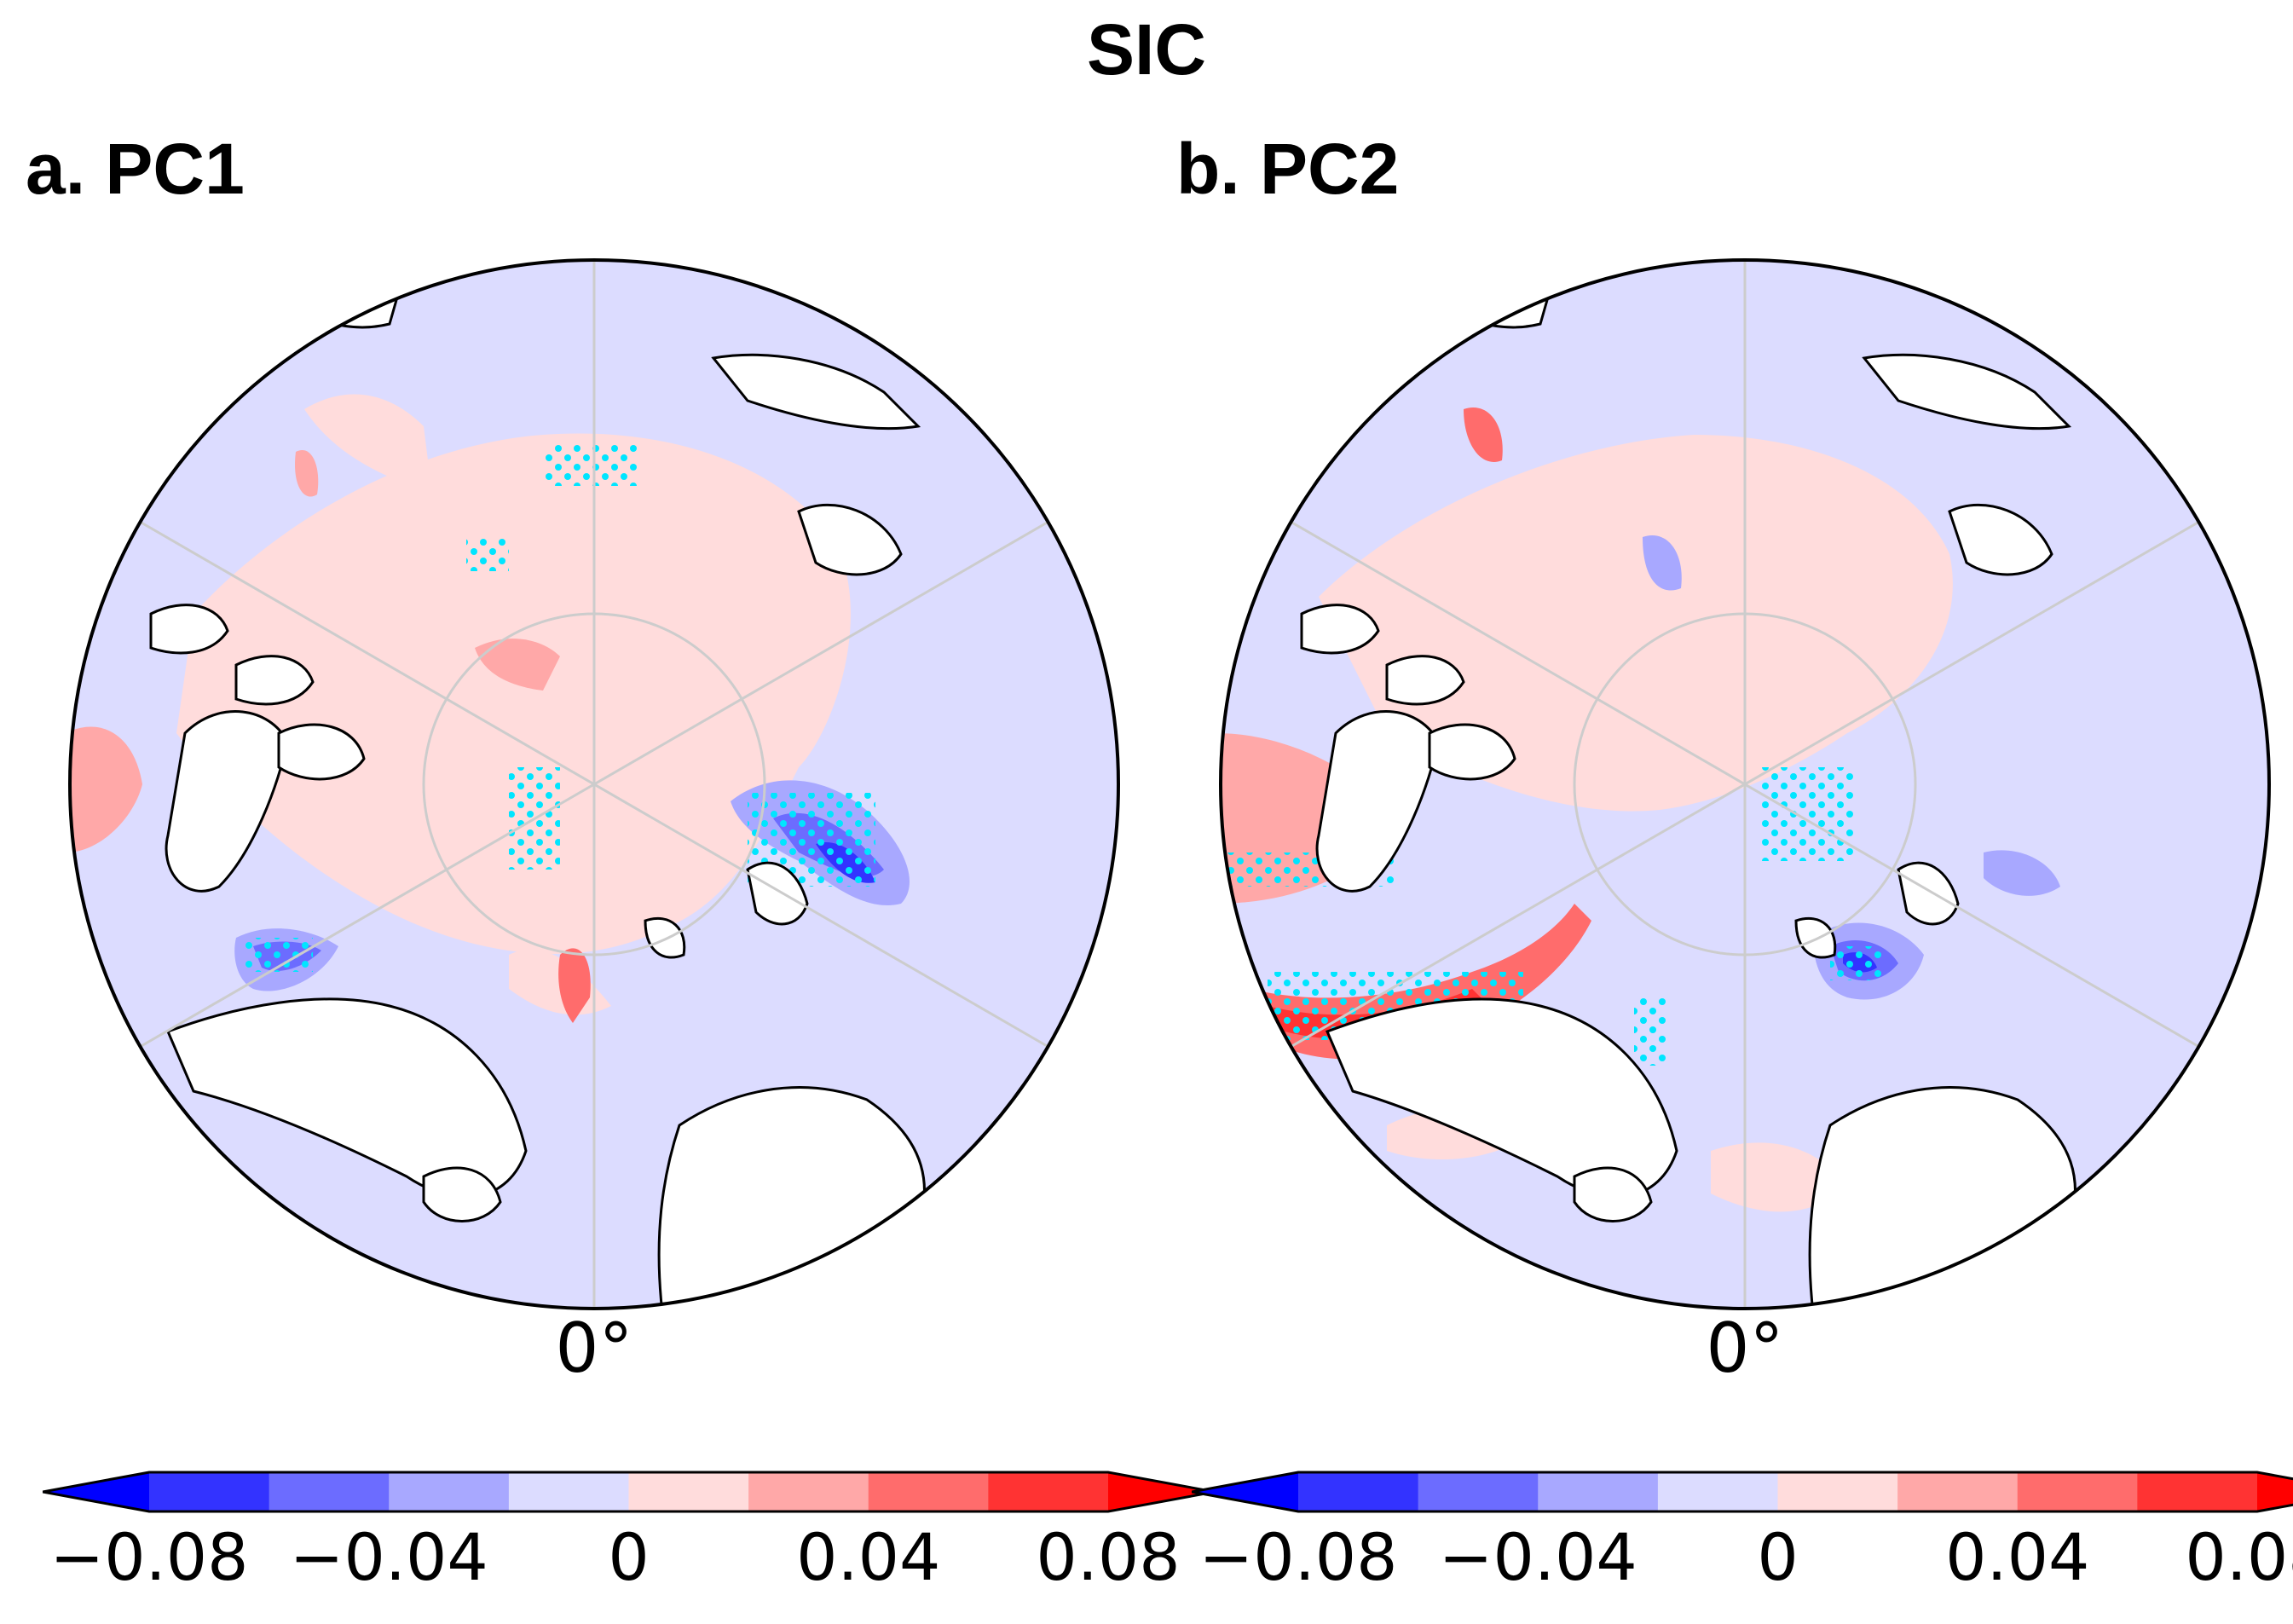 The width and height of the screenshot is (2293, 1624). I want to click on negative-anomaly-kara, so click(2022, 873).